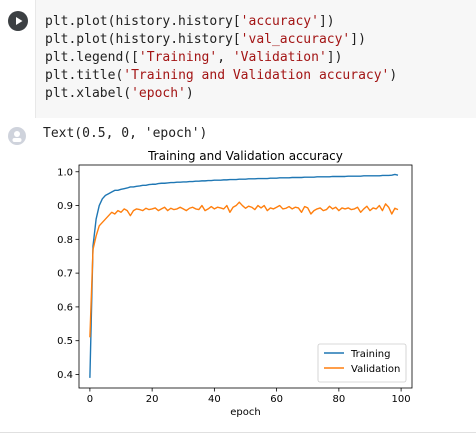 Image resolution: width=476 pixels, height=434 pixels. I want to click on y-tick-label: 0.8, so click(65, 240).